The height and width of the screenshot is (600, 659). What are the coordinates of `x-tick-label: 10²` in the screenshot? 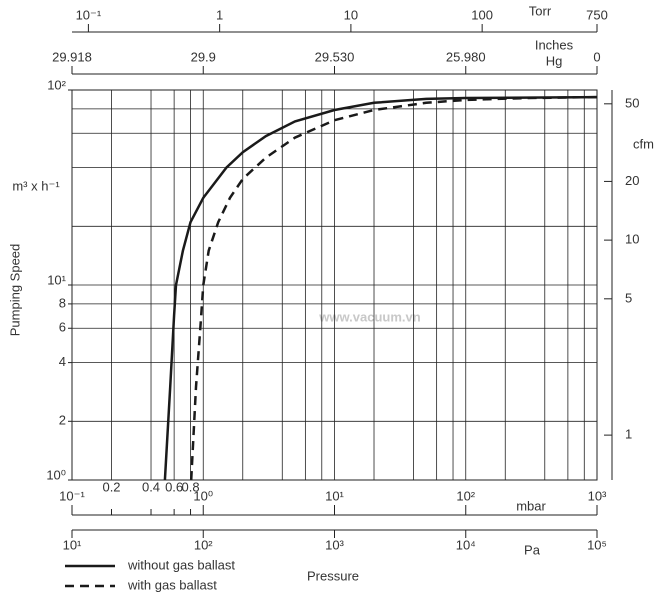 It's located at (465, 495).